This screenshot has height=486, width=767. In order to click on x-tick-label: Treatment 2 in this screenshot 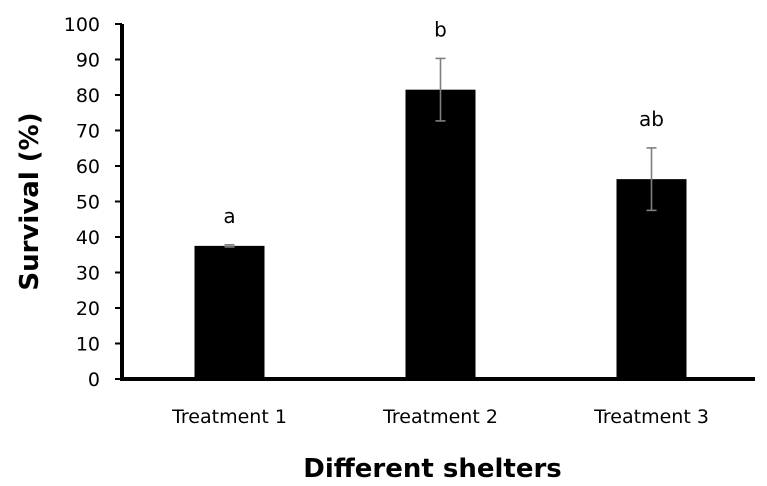, I will do `click(440, 417)`.